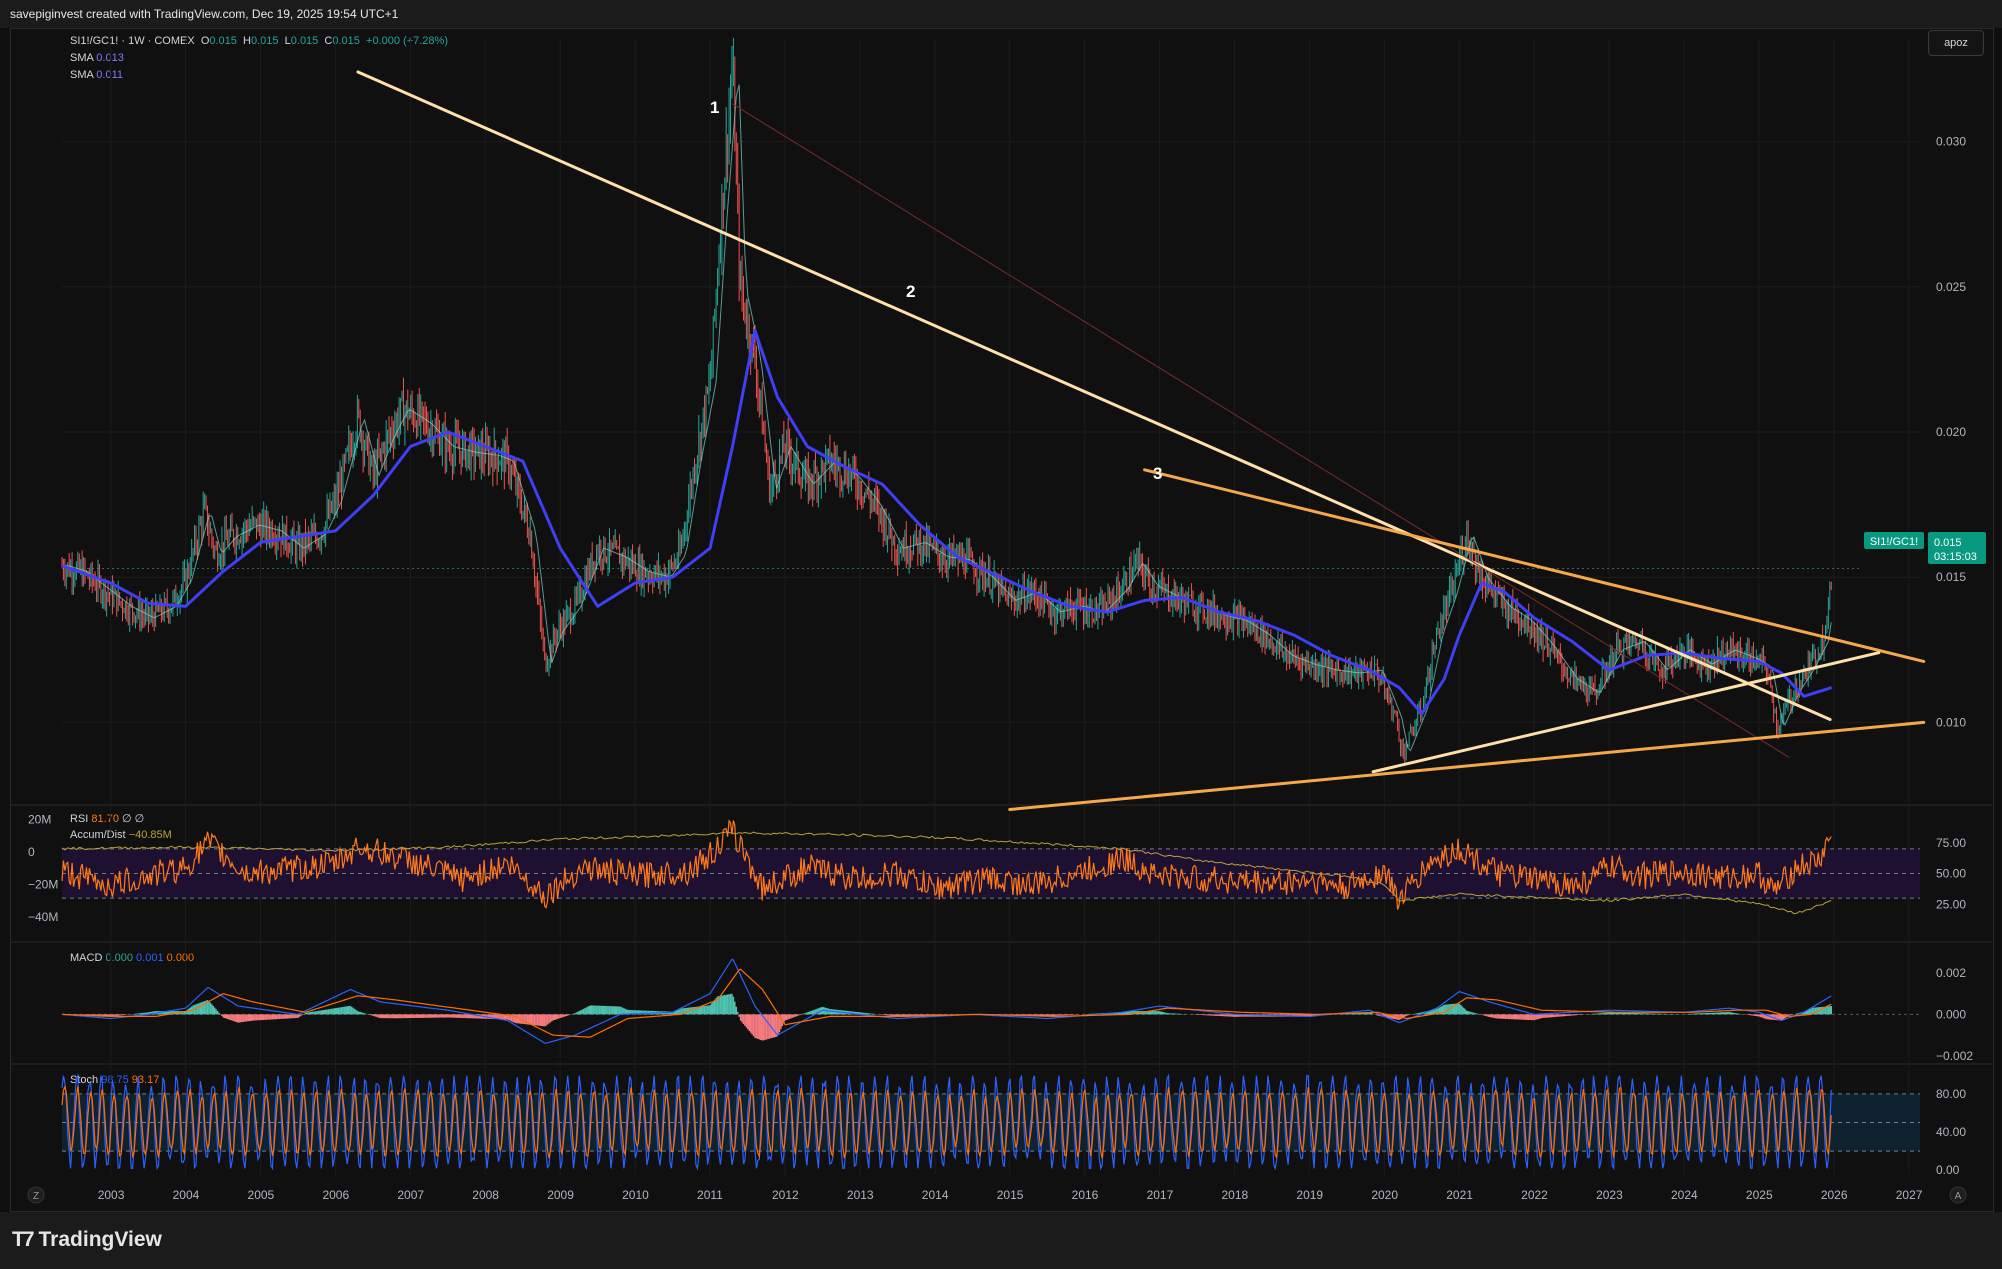  I want to click on x-tick-label: 2005, so click(261, 1195).